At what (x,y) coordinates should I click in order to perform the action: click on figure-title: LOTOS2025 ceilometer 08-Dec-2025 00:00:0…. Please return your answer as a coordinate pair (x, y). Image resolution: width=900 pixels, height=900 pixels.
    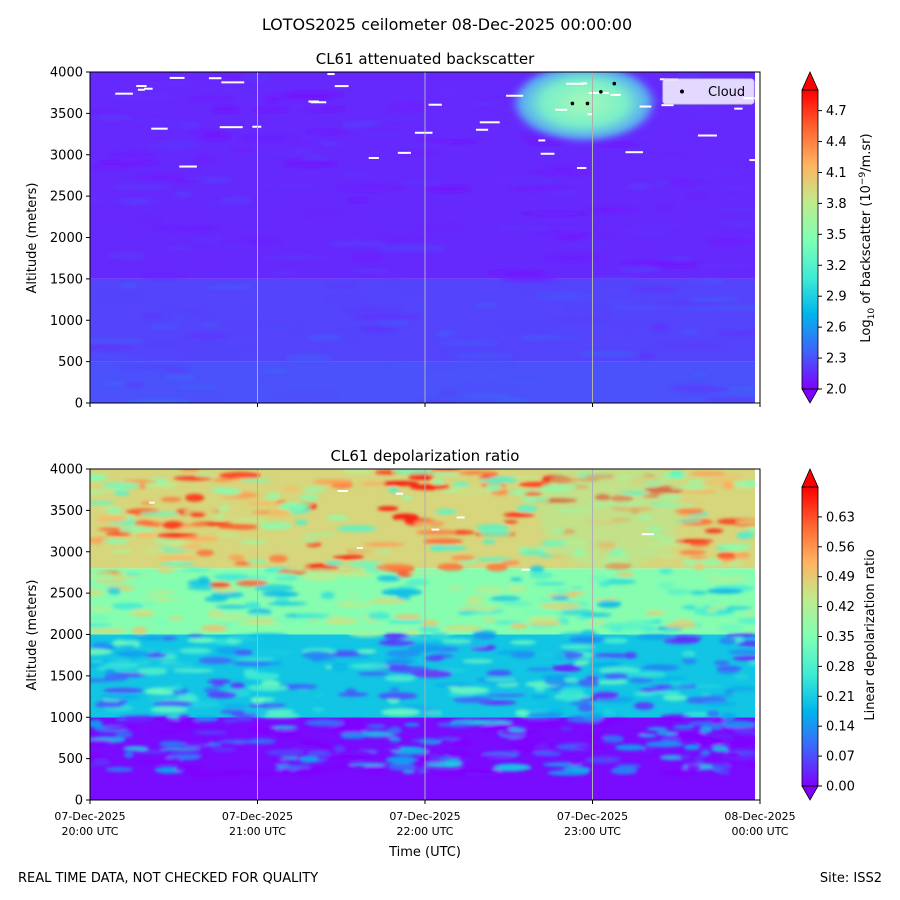
    Looking at the image, I should click on (447, 24).